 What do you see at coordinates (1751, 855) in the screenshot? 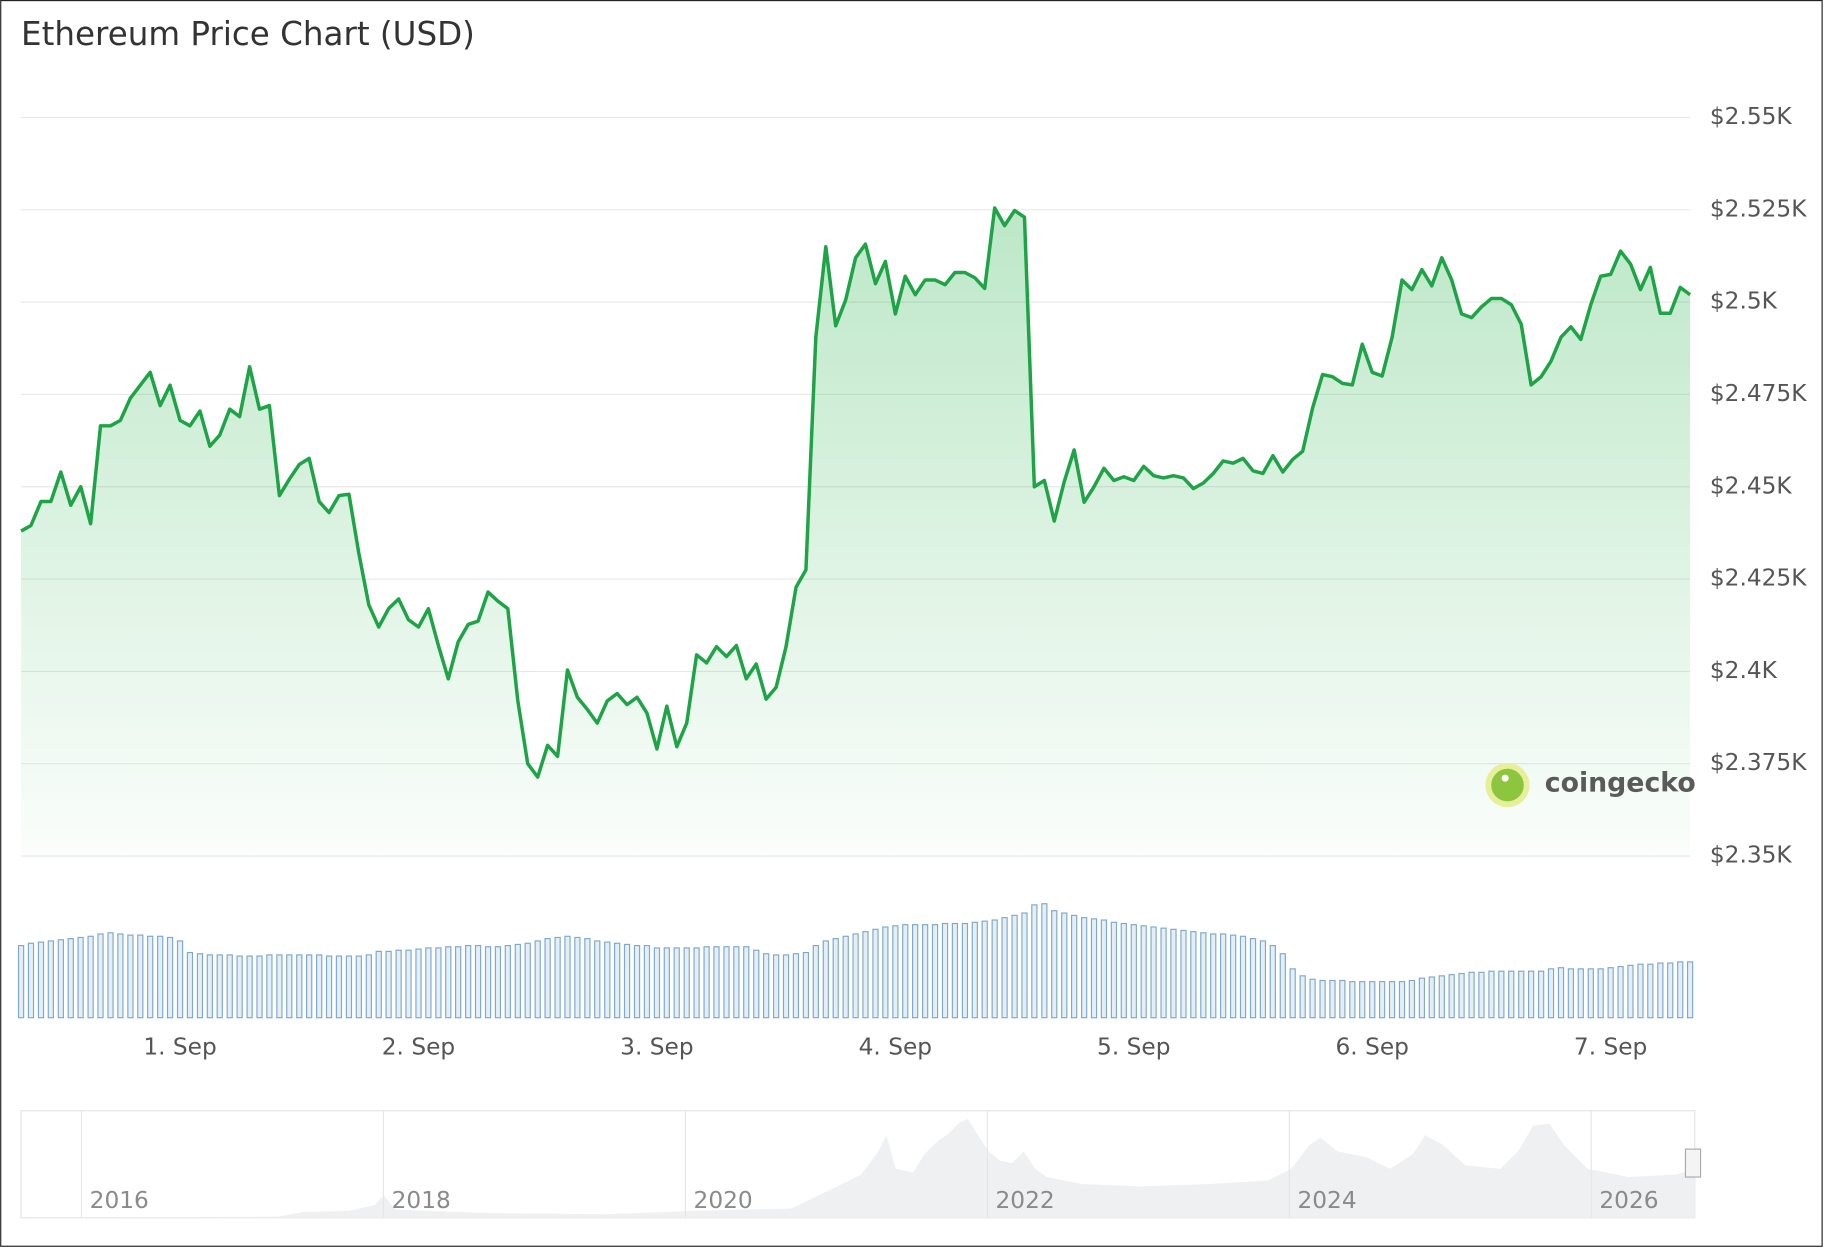
I see `y-tick-label: $2.35K` at bounding box center [1751, 855].